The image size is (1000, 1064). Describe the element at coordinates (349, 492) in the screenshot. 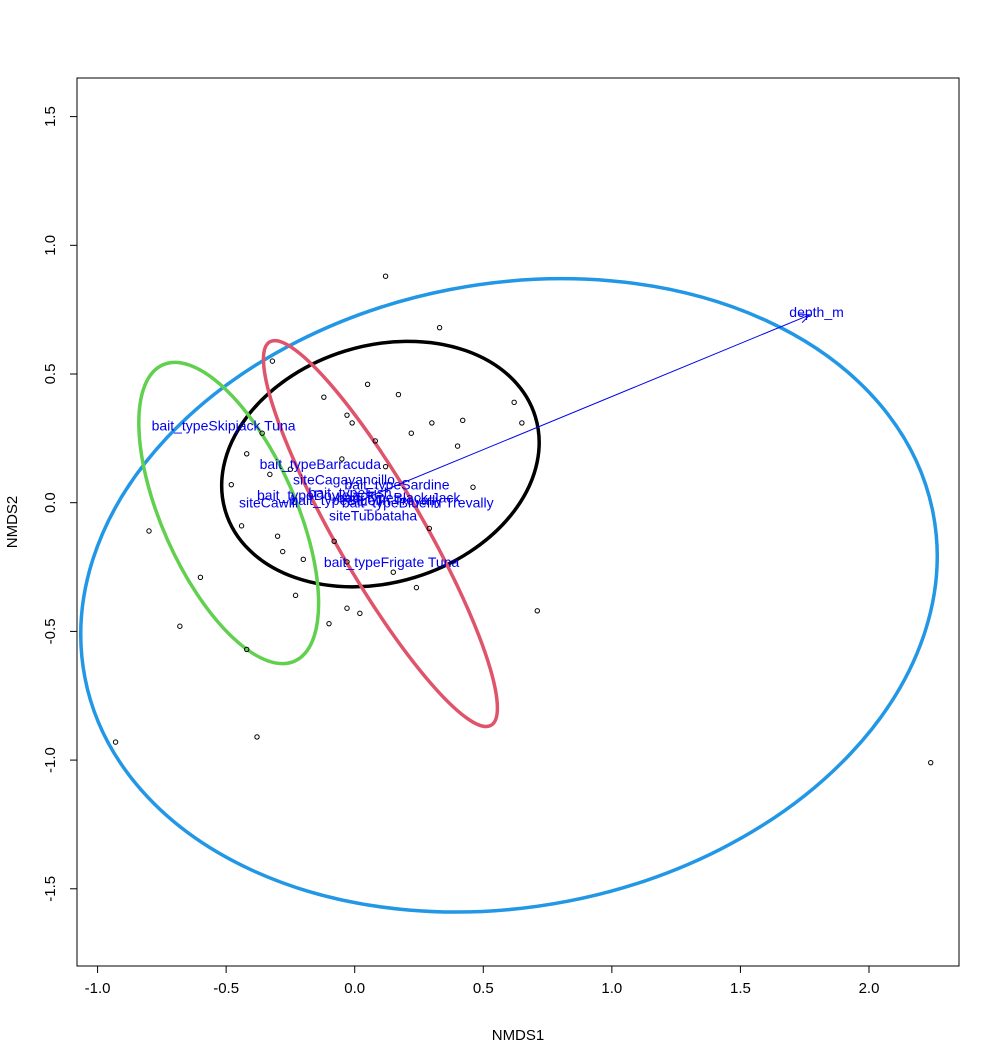

I see `factor-label: bait_typeFish` at that location.